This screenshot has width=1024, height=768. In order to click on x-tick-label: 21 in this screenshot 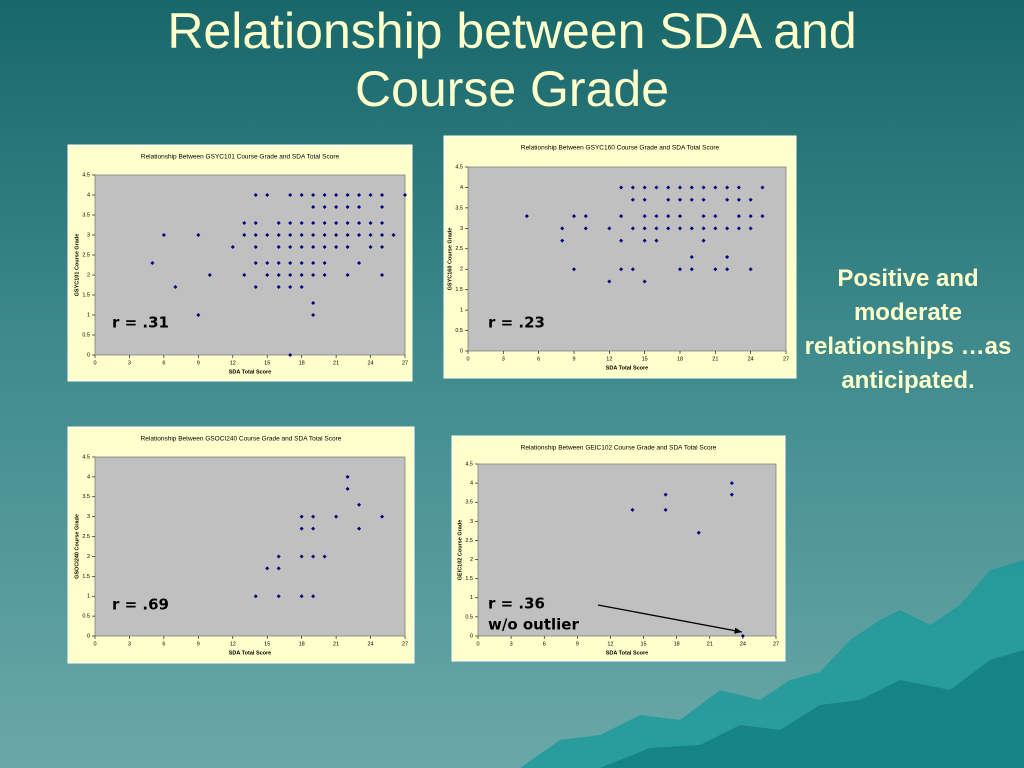, I will do `click(710, 644)`.